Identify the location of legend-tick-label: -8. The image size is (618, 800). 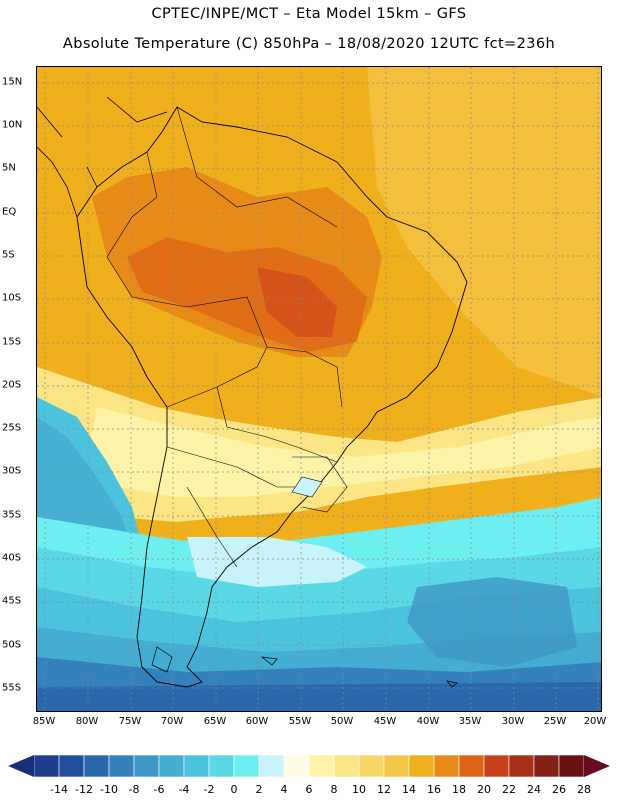
(134, 789).